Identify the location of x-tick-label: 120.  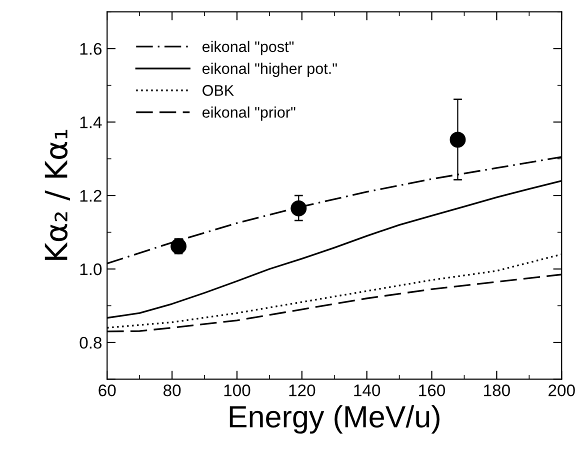
(302, 390).